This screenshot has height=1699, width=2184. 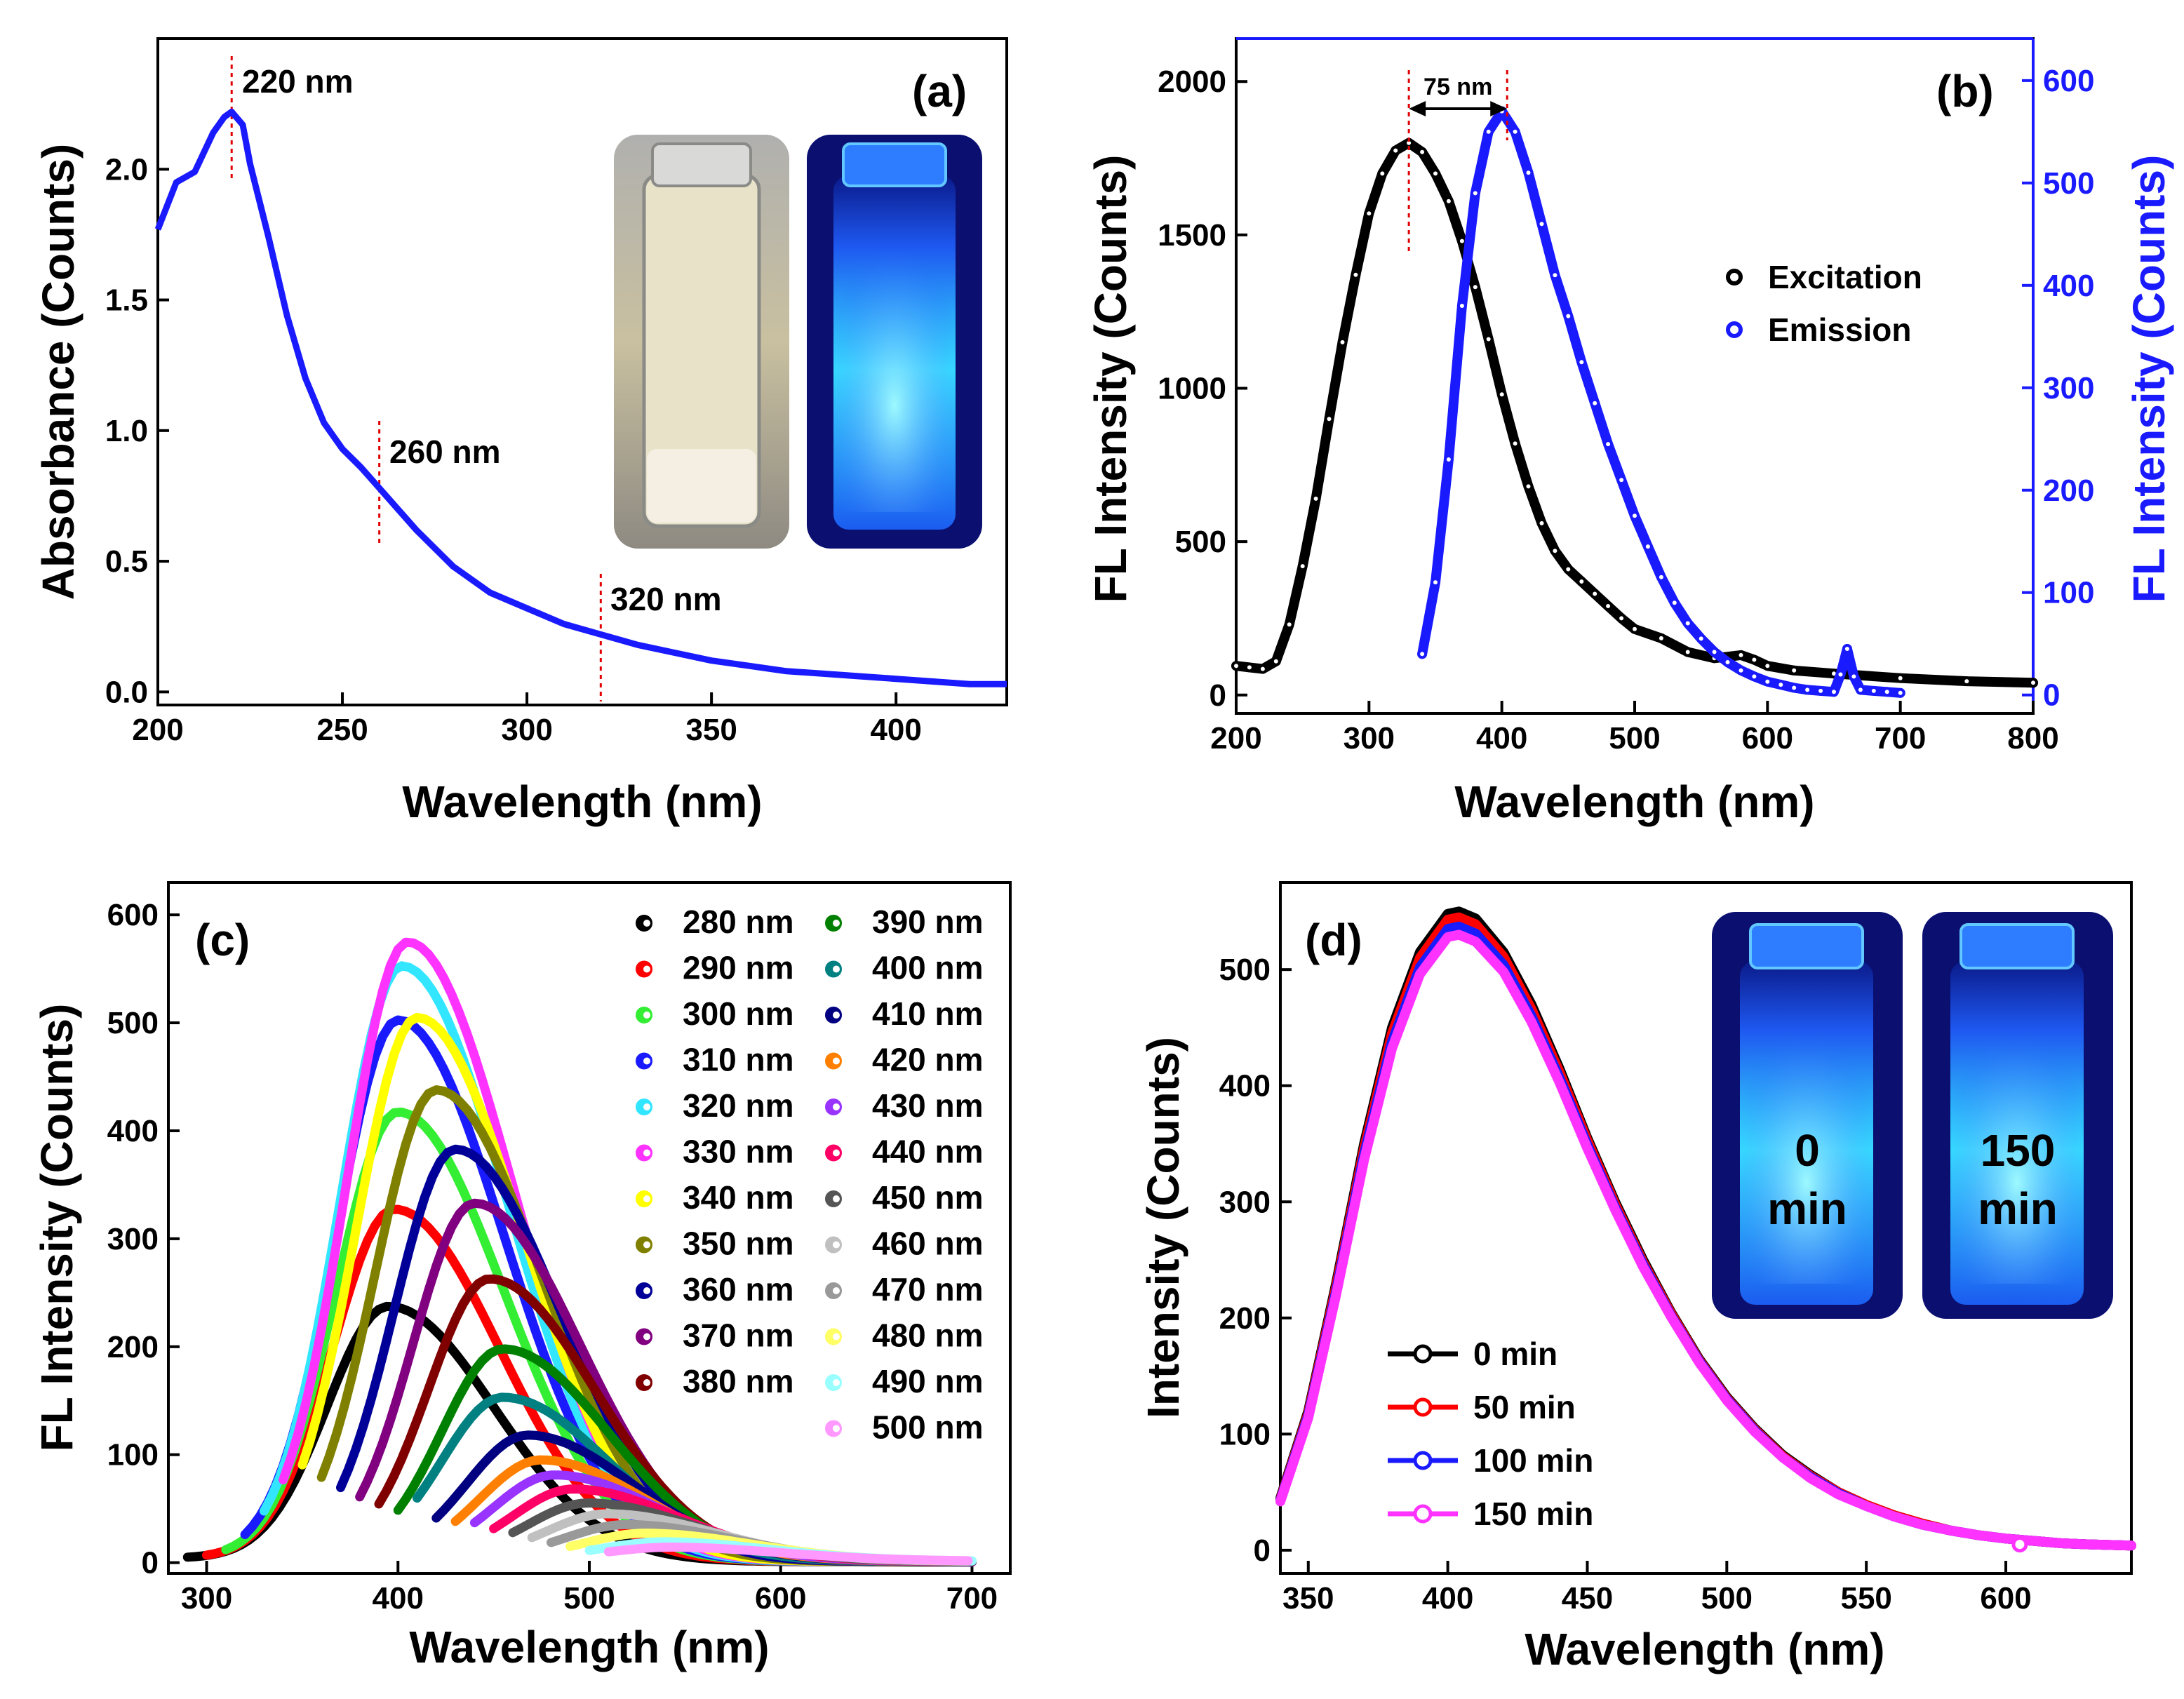 What do you see at coordinates (1807, 1151) in the screenshot?
I see `vial-0min-label-number: 0` at bounding box center [1807, 1151].